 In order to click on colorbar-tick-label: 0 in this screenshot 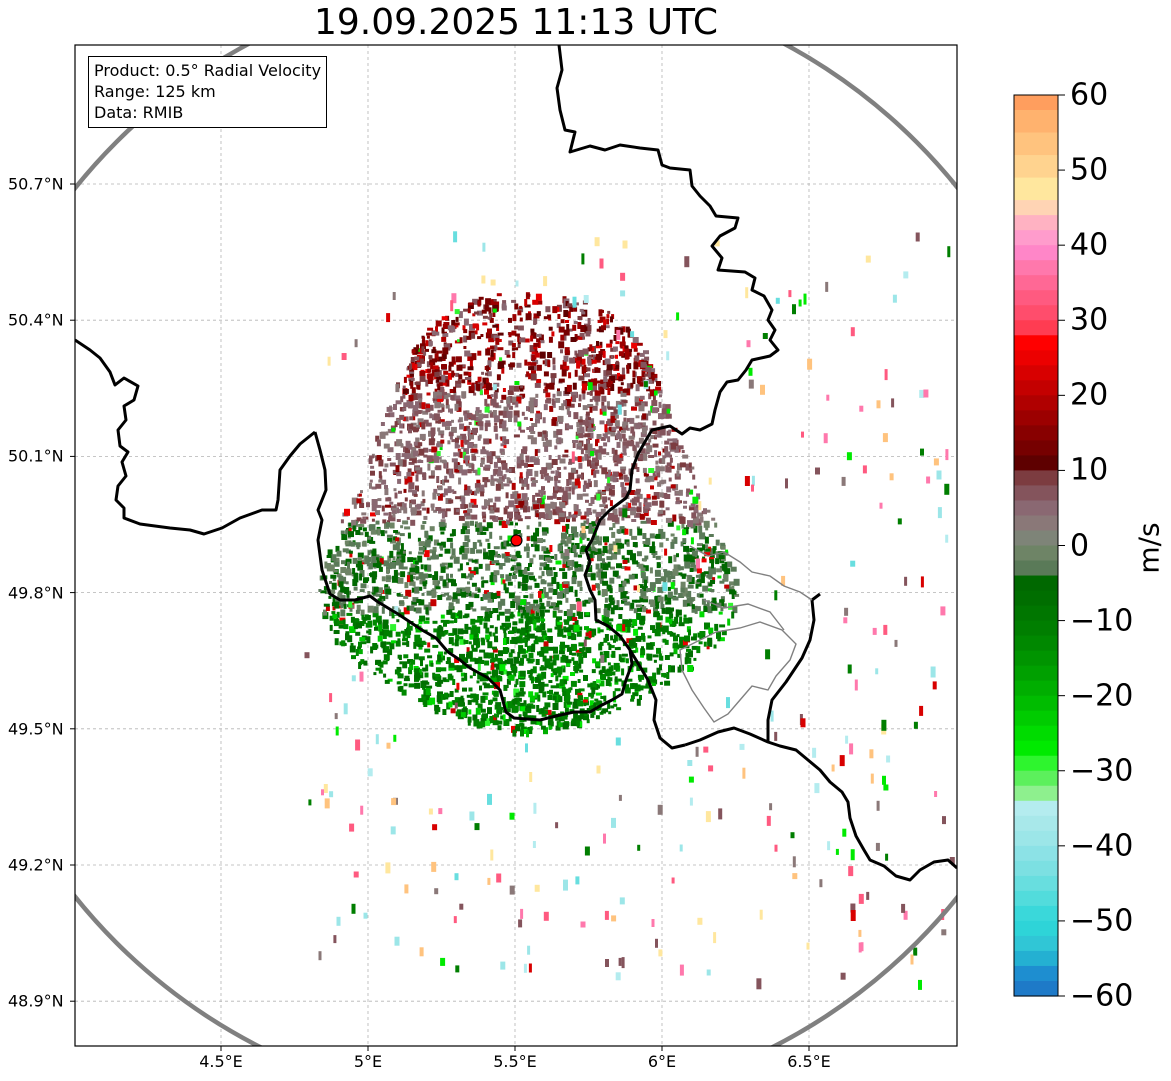, I will do `click(1080, 545)`.